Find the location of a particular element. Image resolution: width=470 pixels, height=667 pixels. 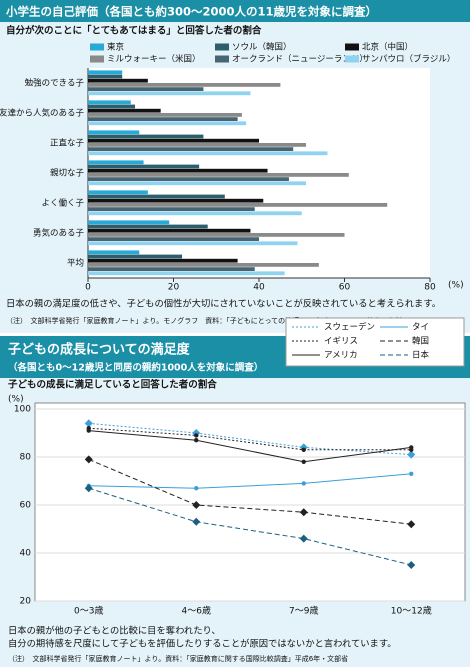

legend-label: 東京 is located at coordinates (115, 47).